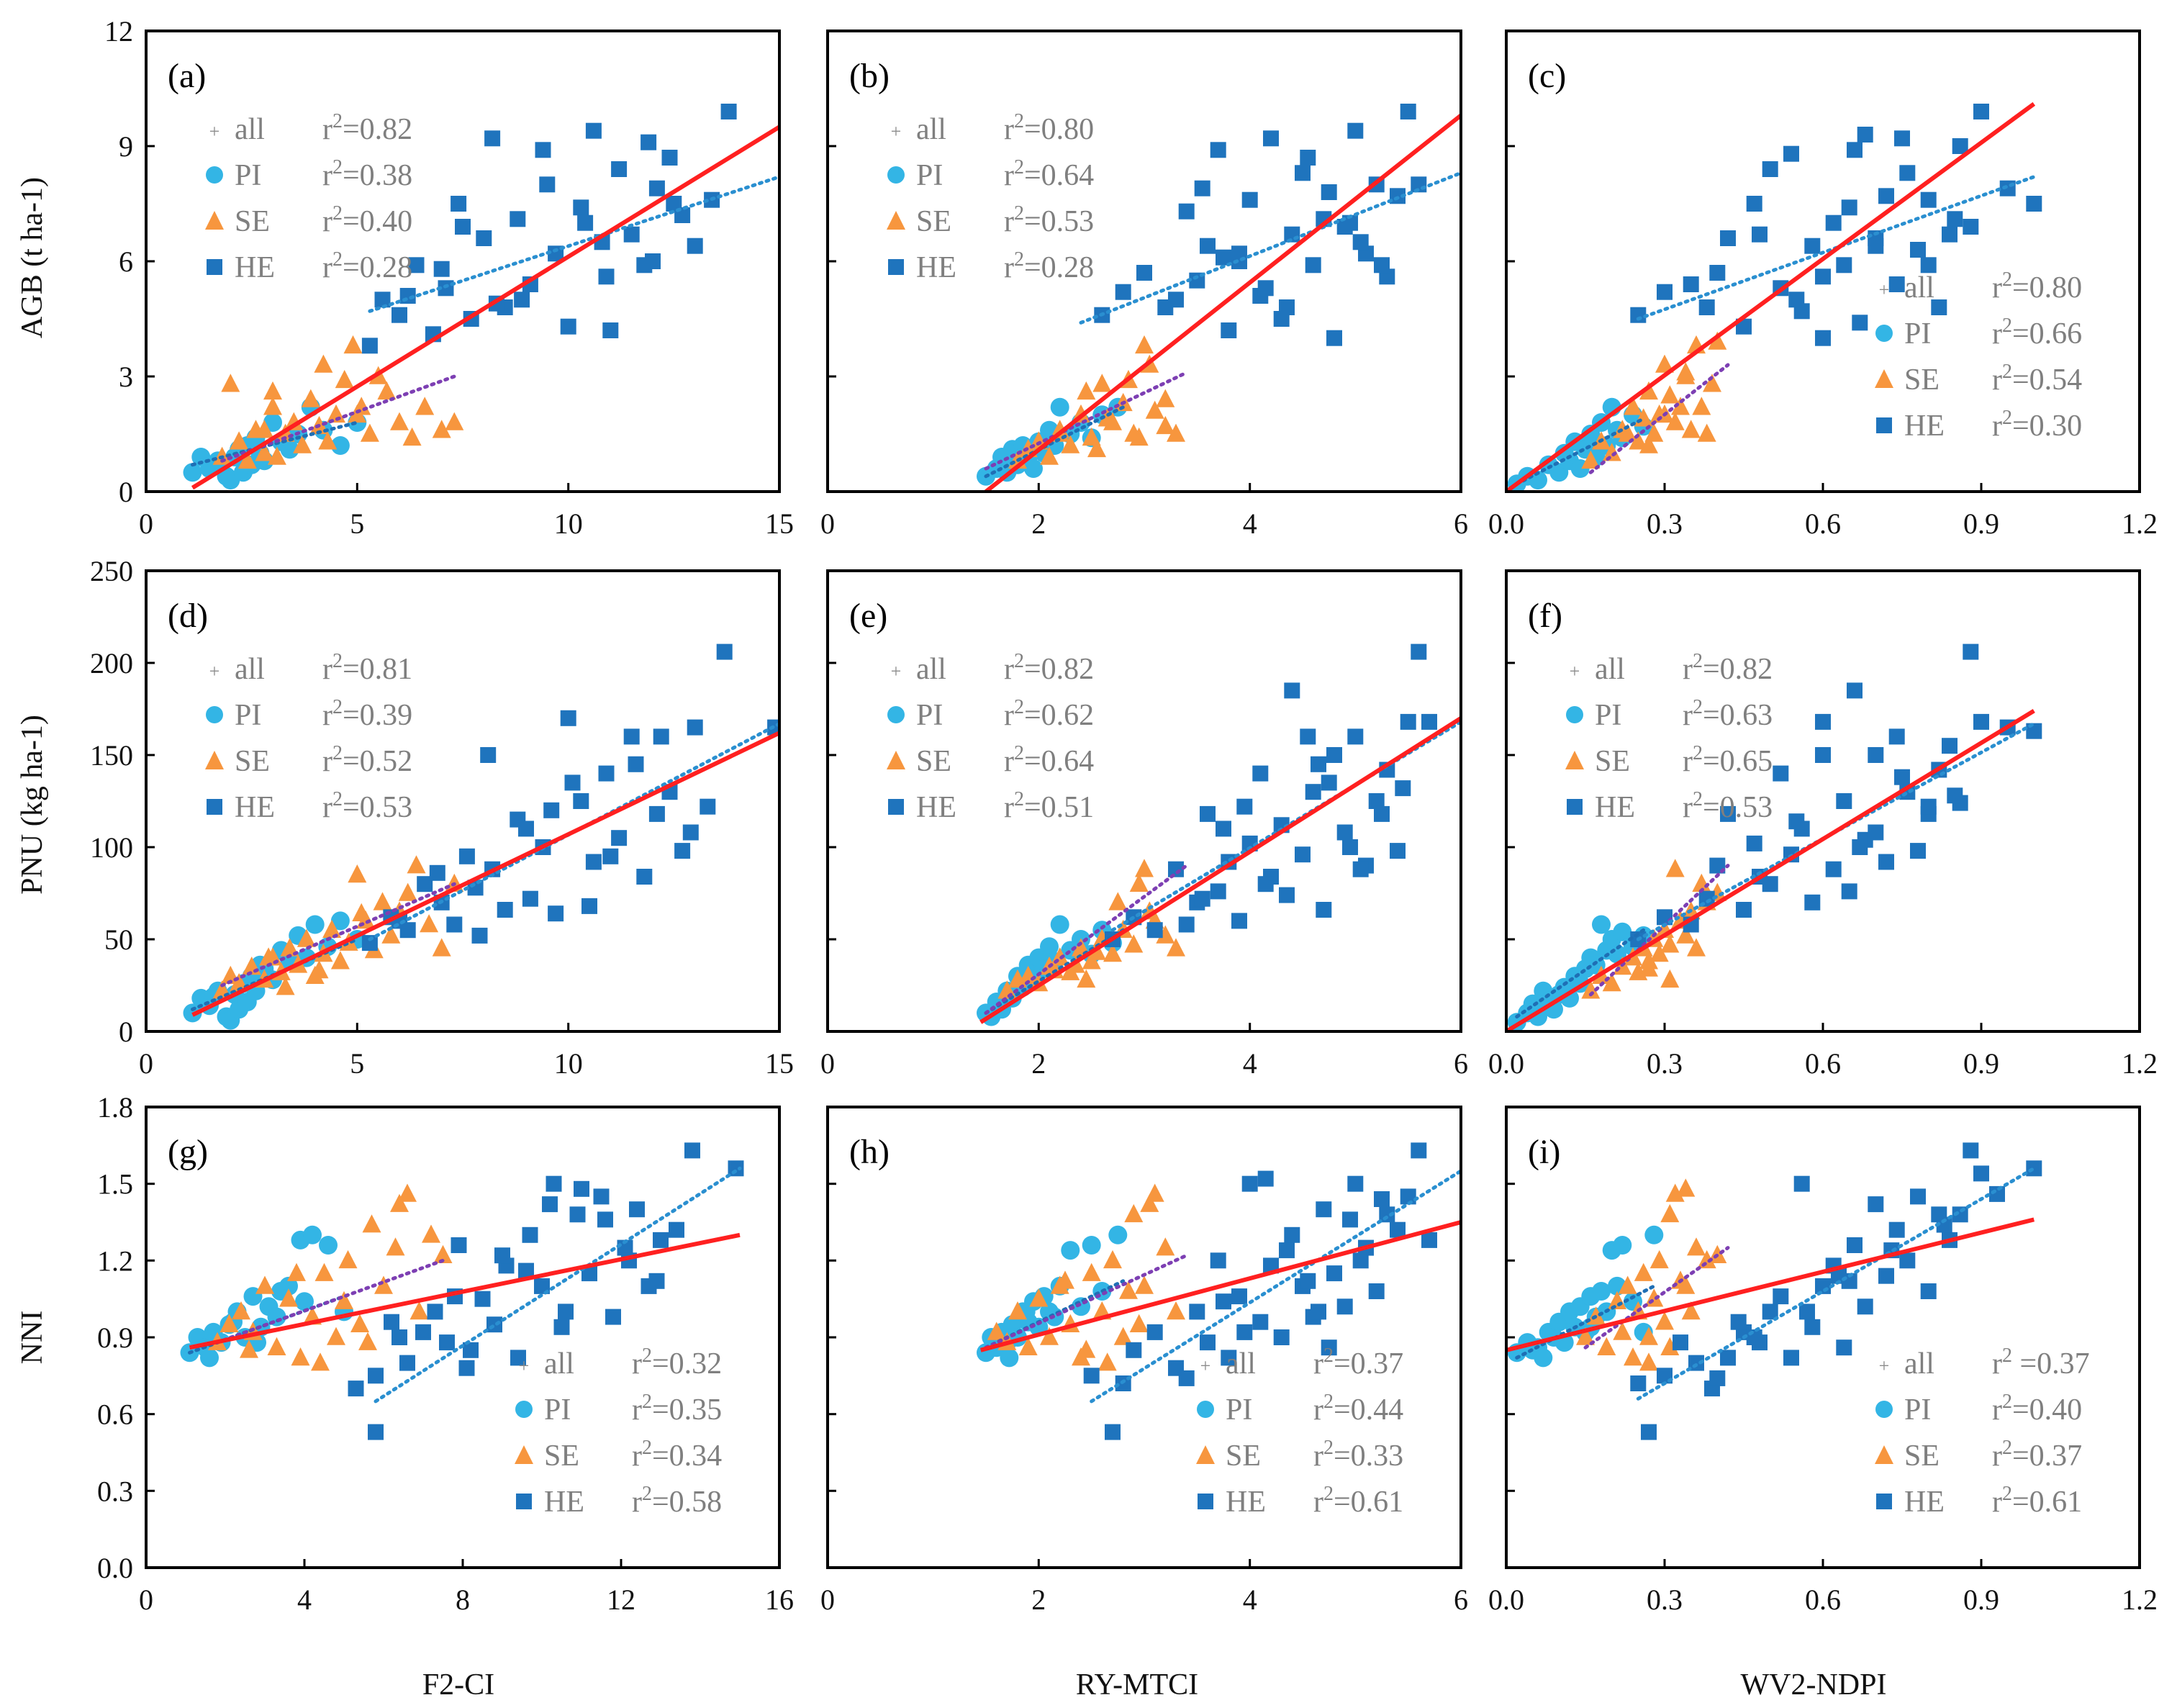  I want to click on panel-d-ytick-label-5: 250, so click(111, 571).